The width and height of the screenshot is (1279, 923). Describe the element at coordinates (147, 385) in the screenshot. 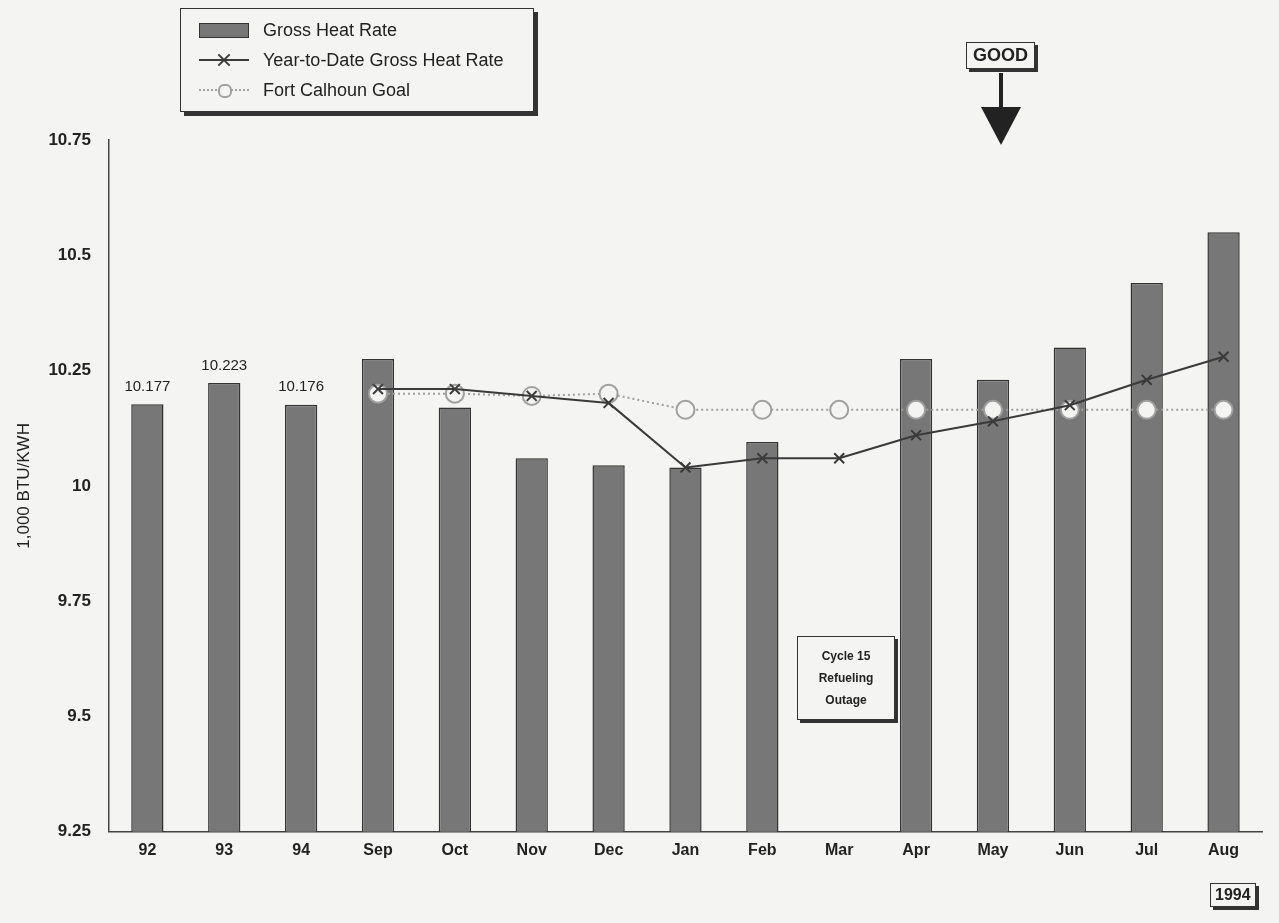

I see `data-label: 10.177` at that location.